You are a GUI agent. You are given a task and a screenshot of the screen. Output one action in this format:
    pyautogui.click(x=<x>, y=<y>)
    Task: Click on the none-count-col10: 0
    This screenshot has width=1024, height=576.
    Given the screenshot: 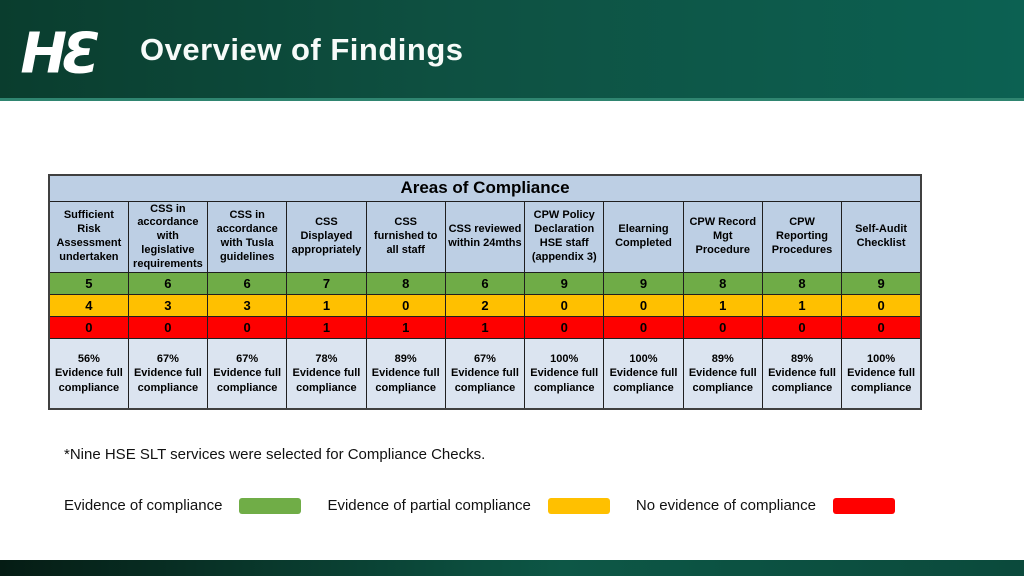 What is the action you would take?
    pyautogui.click(x=802, y=328)
    